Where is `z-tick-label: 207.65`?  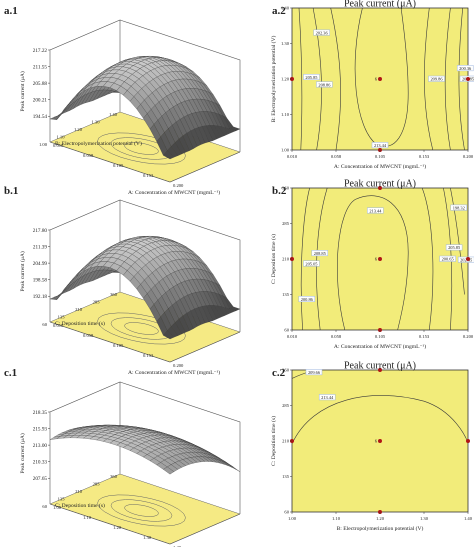 z-tick-label: 207.65 is located at coordinates (40, 479).